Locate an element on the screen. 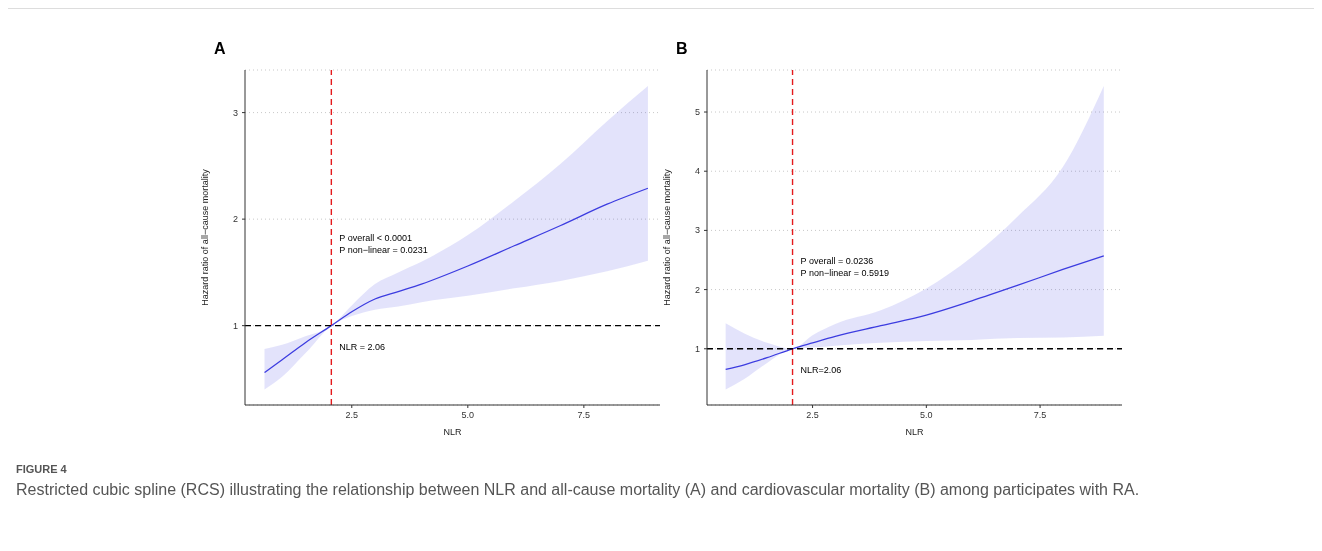  chart-title: B is located at coordinates (682, 49).